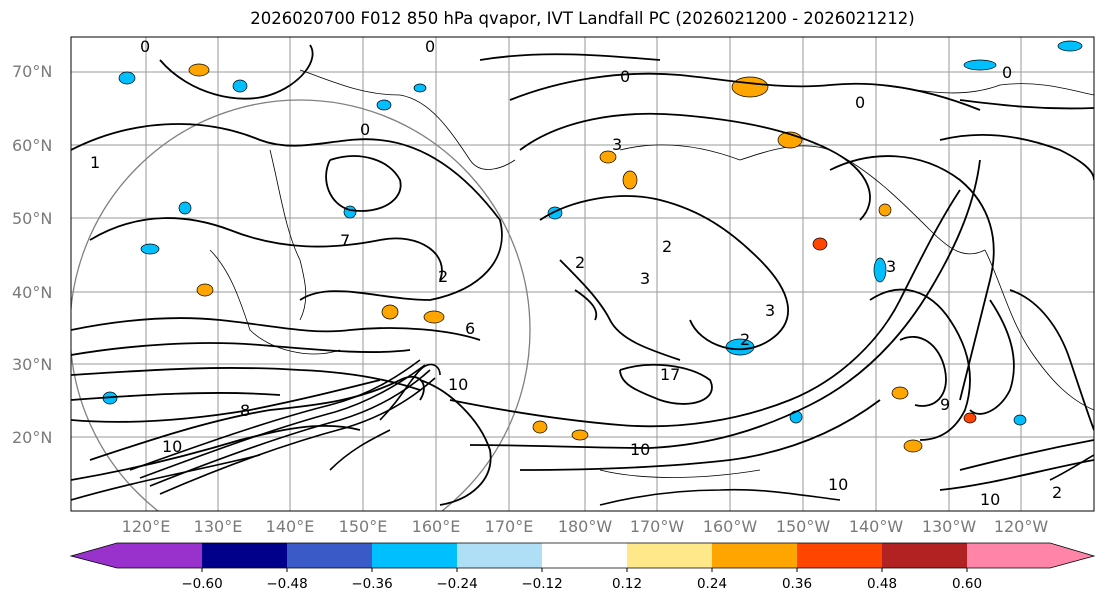 Image resolution: width=1105 pixels, height=604 pixels. I want to click on contour-label: 9, so click(945, 404).